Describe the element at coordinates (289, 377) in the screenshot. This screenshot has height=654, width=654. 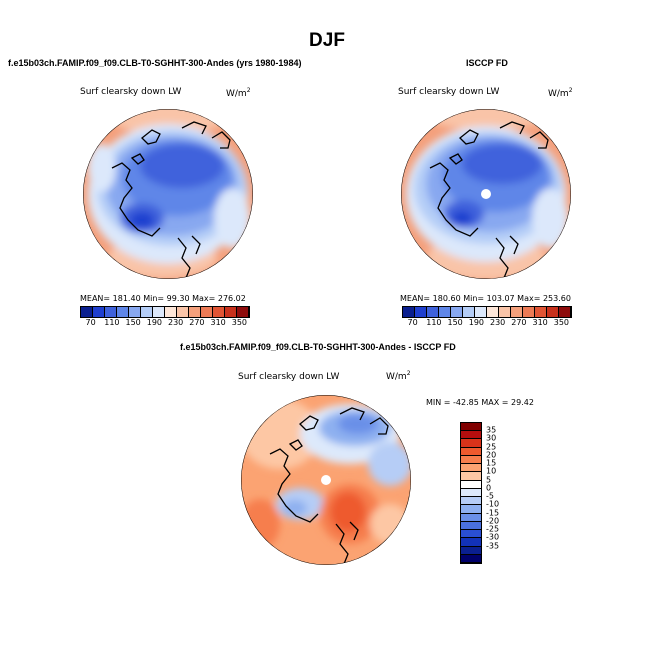
I see `diff-variable-label: Surf clearsky down LW` at that location.